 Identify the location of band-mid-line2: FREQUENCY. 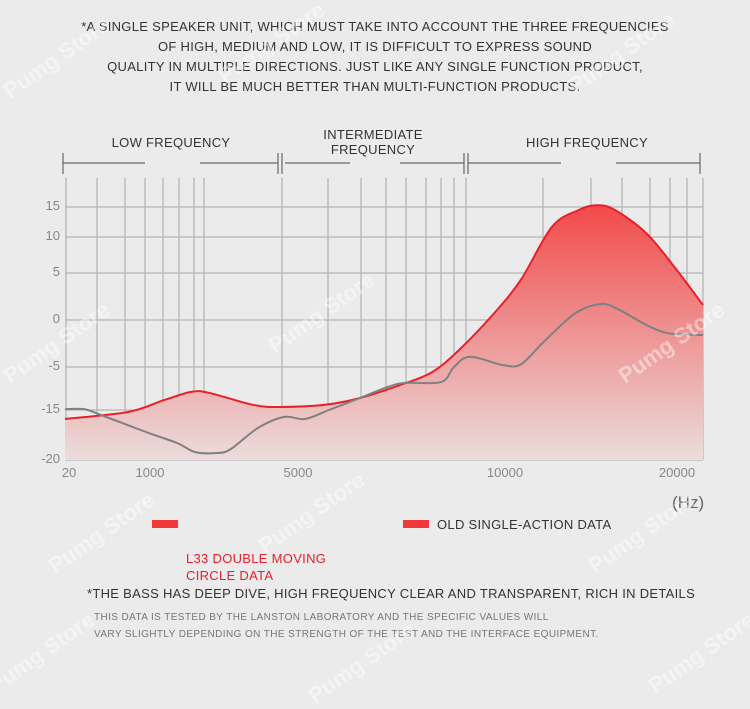
(373, 149).